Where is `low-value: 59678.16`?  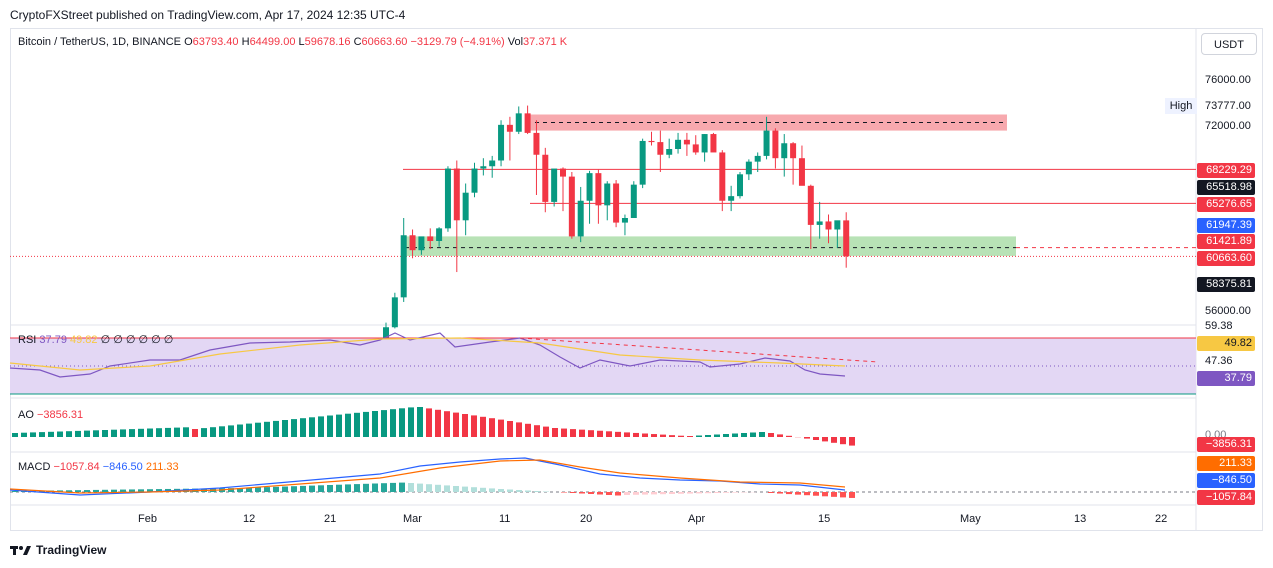
low-value: 59678.16 is located at coordinates (327, 42).